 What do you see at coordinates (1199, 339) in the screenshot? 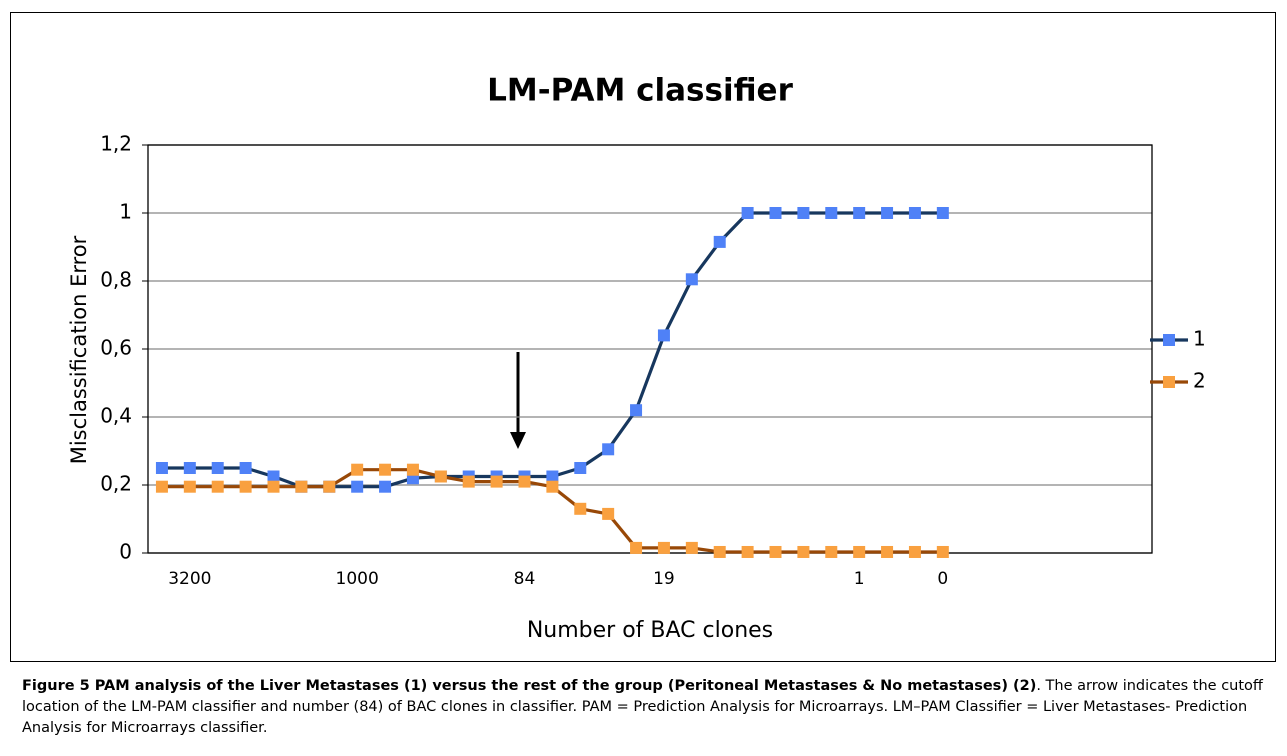
I see `legend-label: 1` at bounding box center [1199, 339].